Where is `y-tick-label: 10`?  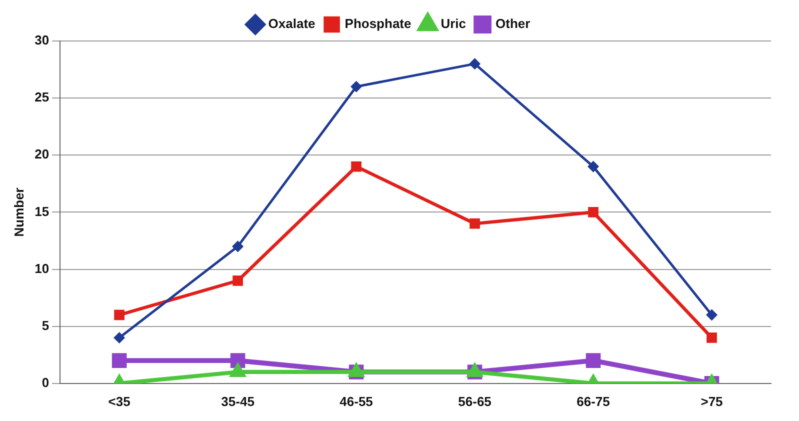
y-tick-label: 10 is located at coordinates (42, 268).